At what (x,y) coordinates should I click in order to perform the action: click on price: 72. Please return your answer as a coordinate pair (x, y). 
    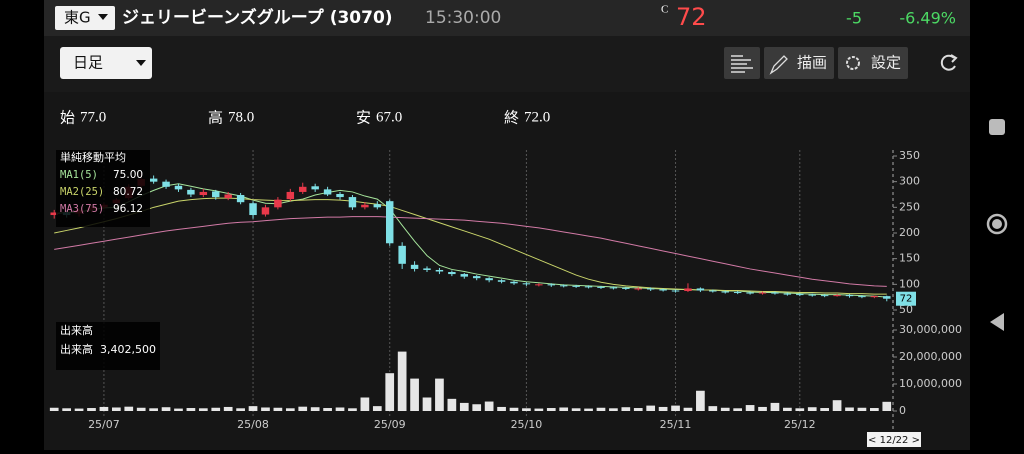
    Looking at the image, I should click on (691, 17).